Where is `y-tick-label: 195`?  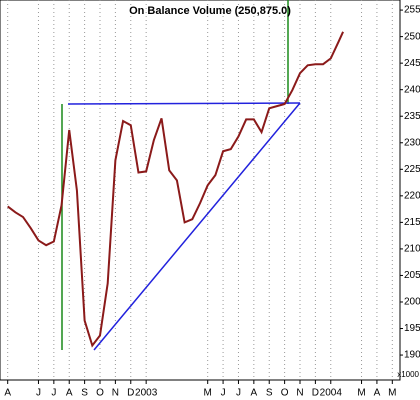 y-tick-label: 195 is located at coordinates (412, 328).